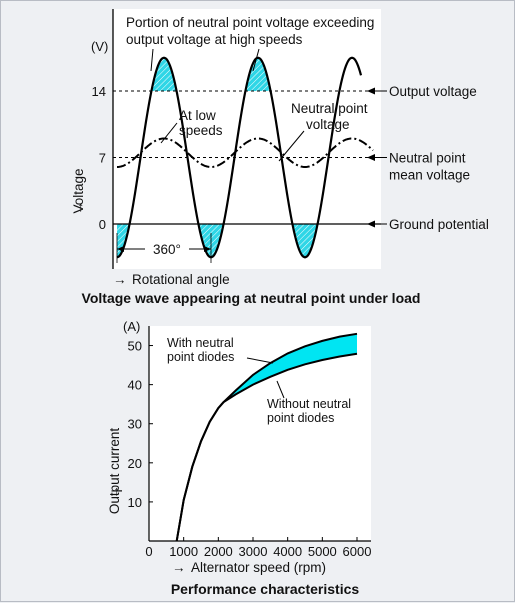 This screenshot has width=515, height=603. What do you see at coordinates (135, 346) in the screenshot?
I see `current-tick-50: 50` at bounding box center [135, 346].